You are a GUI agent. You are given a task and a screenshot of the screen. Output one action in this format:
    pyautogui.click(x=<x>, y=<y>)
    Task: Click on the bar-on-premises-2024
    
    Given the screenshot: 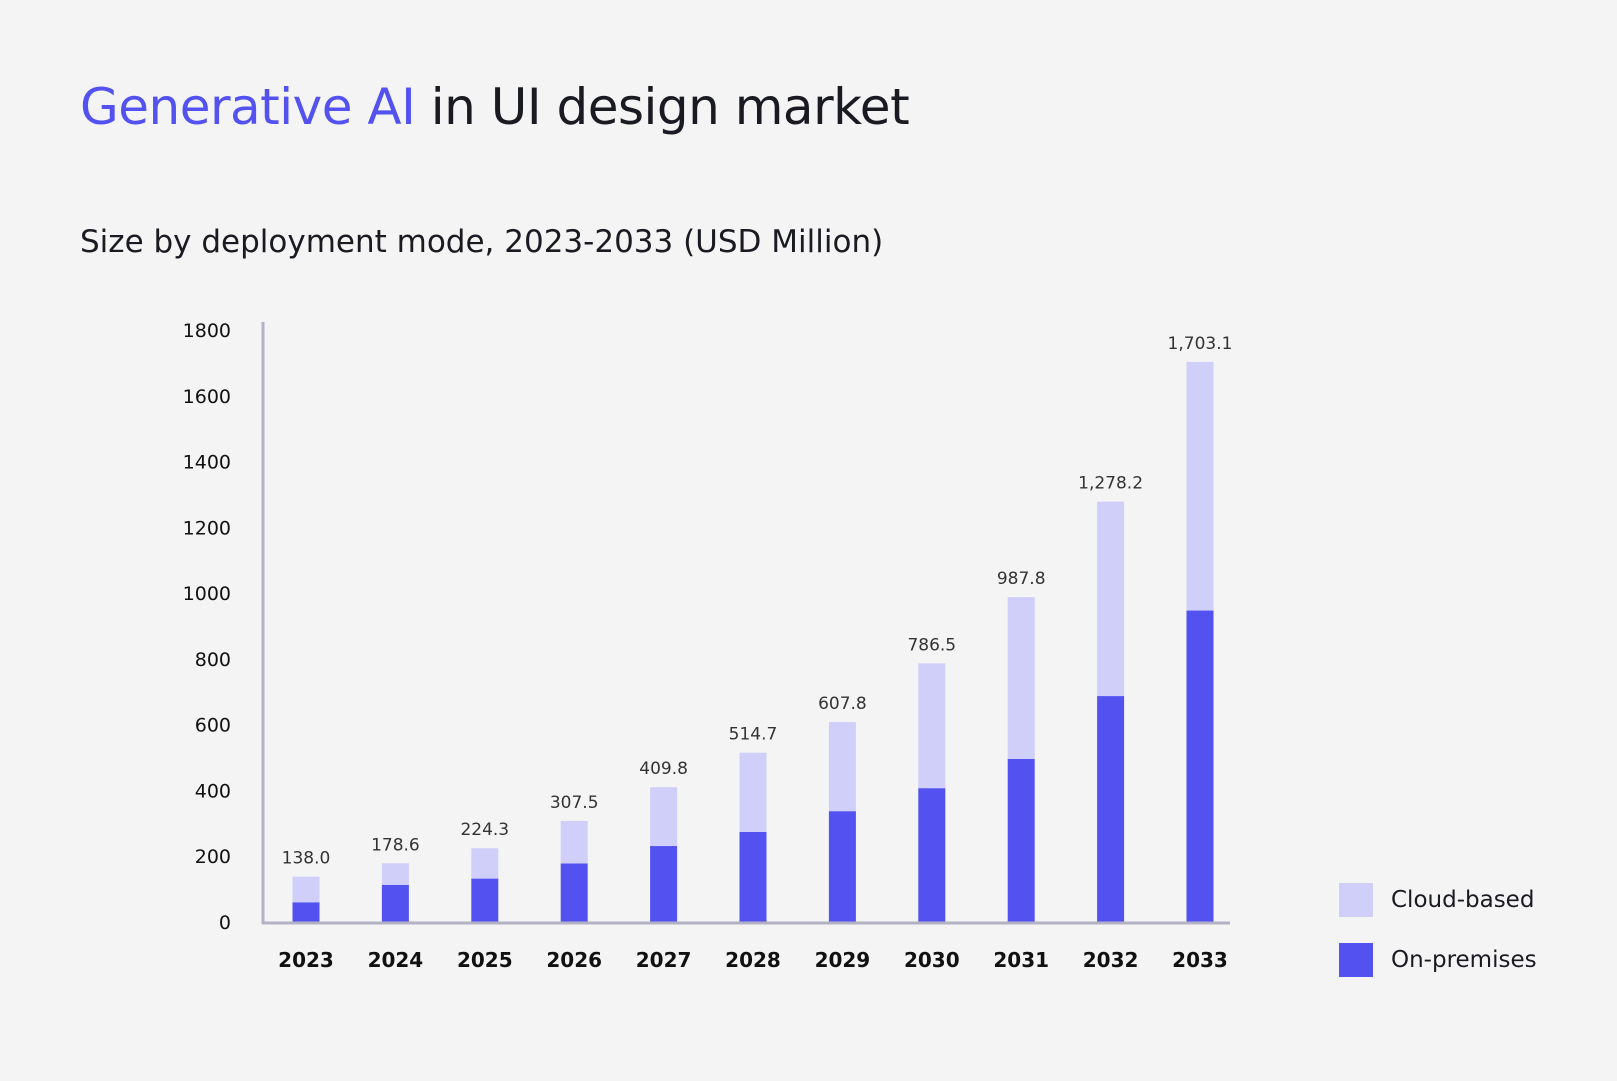 What is the action you would take?
    pyautogui.click(x=395, y=903)
    